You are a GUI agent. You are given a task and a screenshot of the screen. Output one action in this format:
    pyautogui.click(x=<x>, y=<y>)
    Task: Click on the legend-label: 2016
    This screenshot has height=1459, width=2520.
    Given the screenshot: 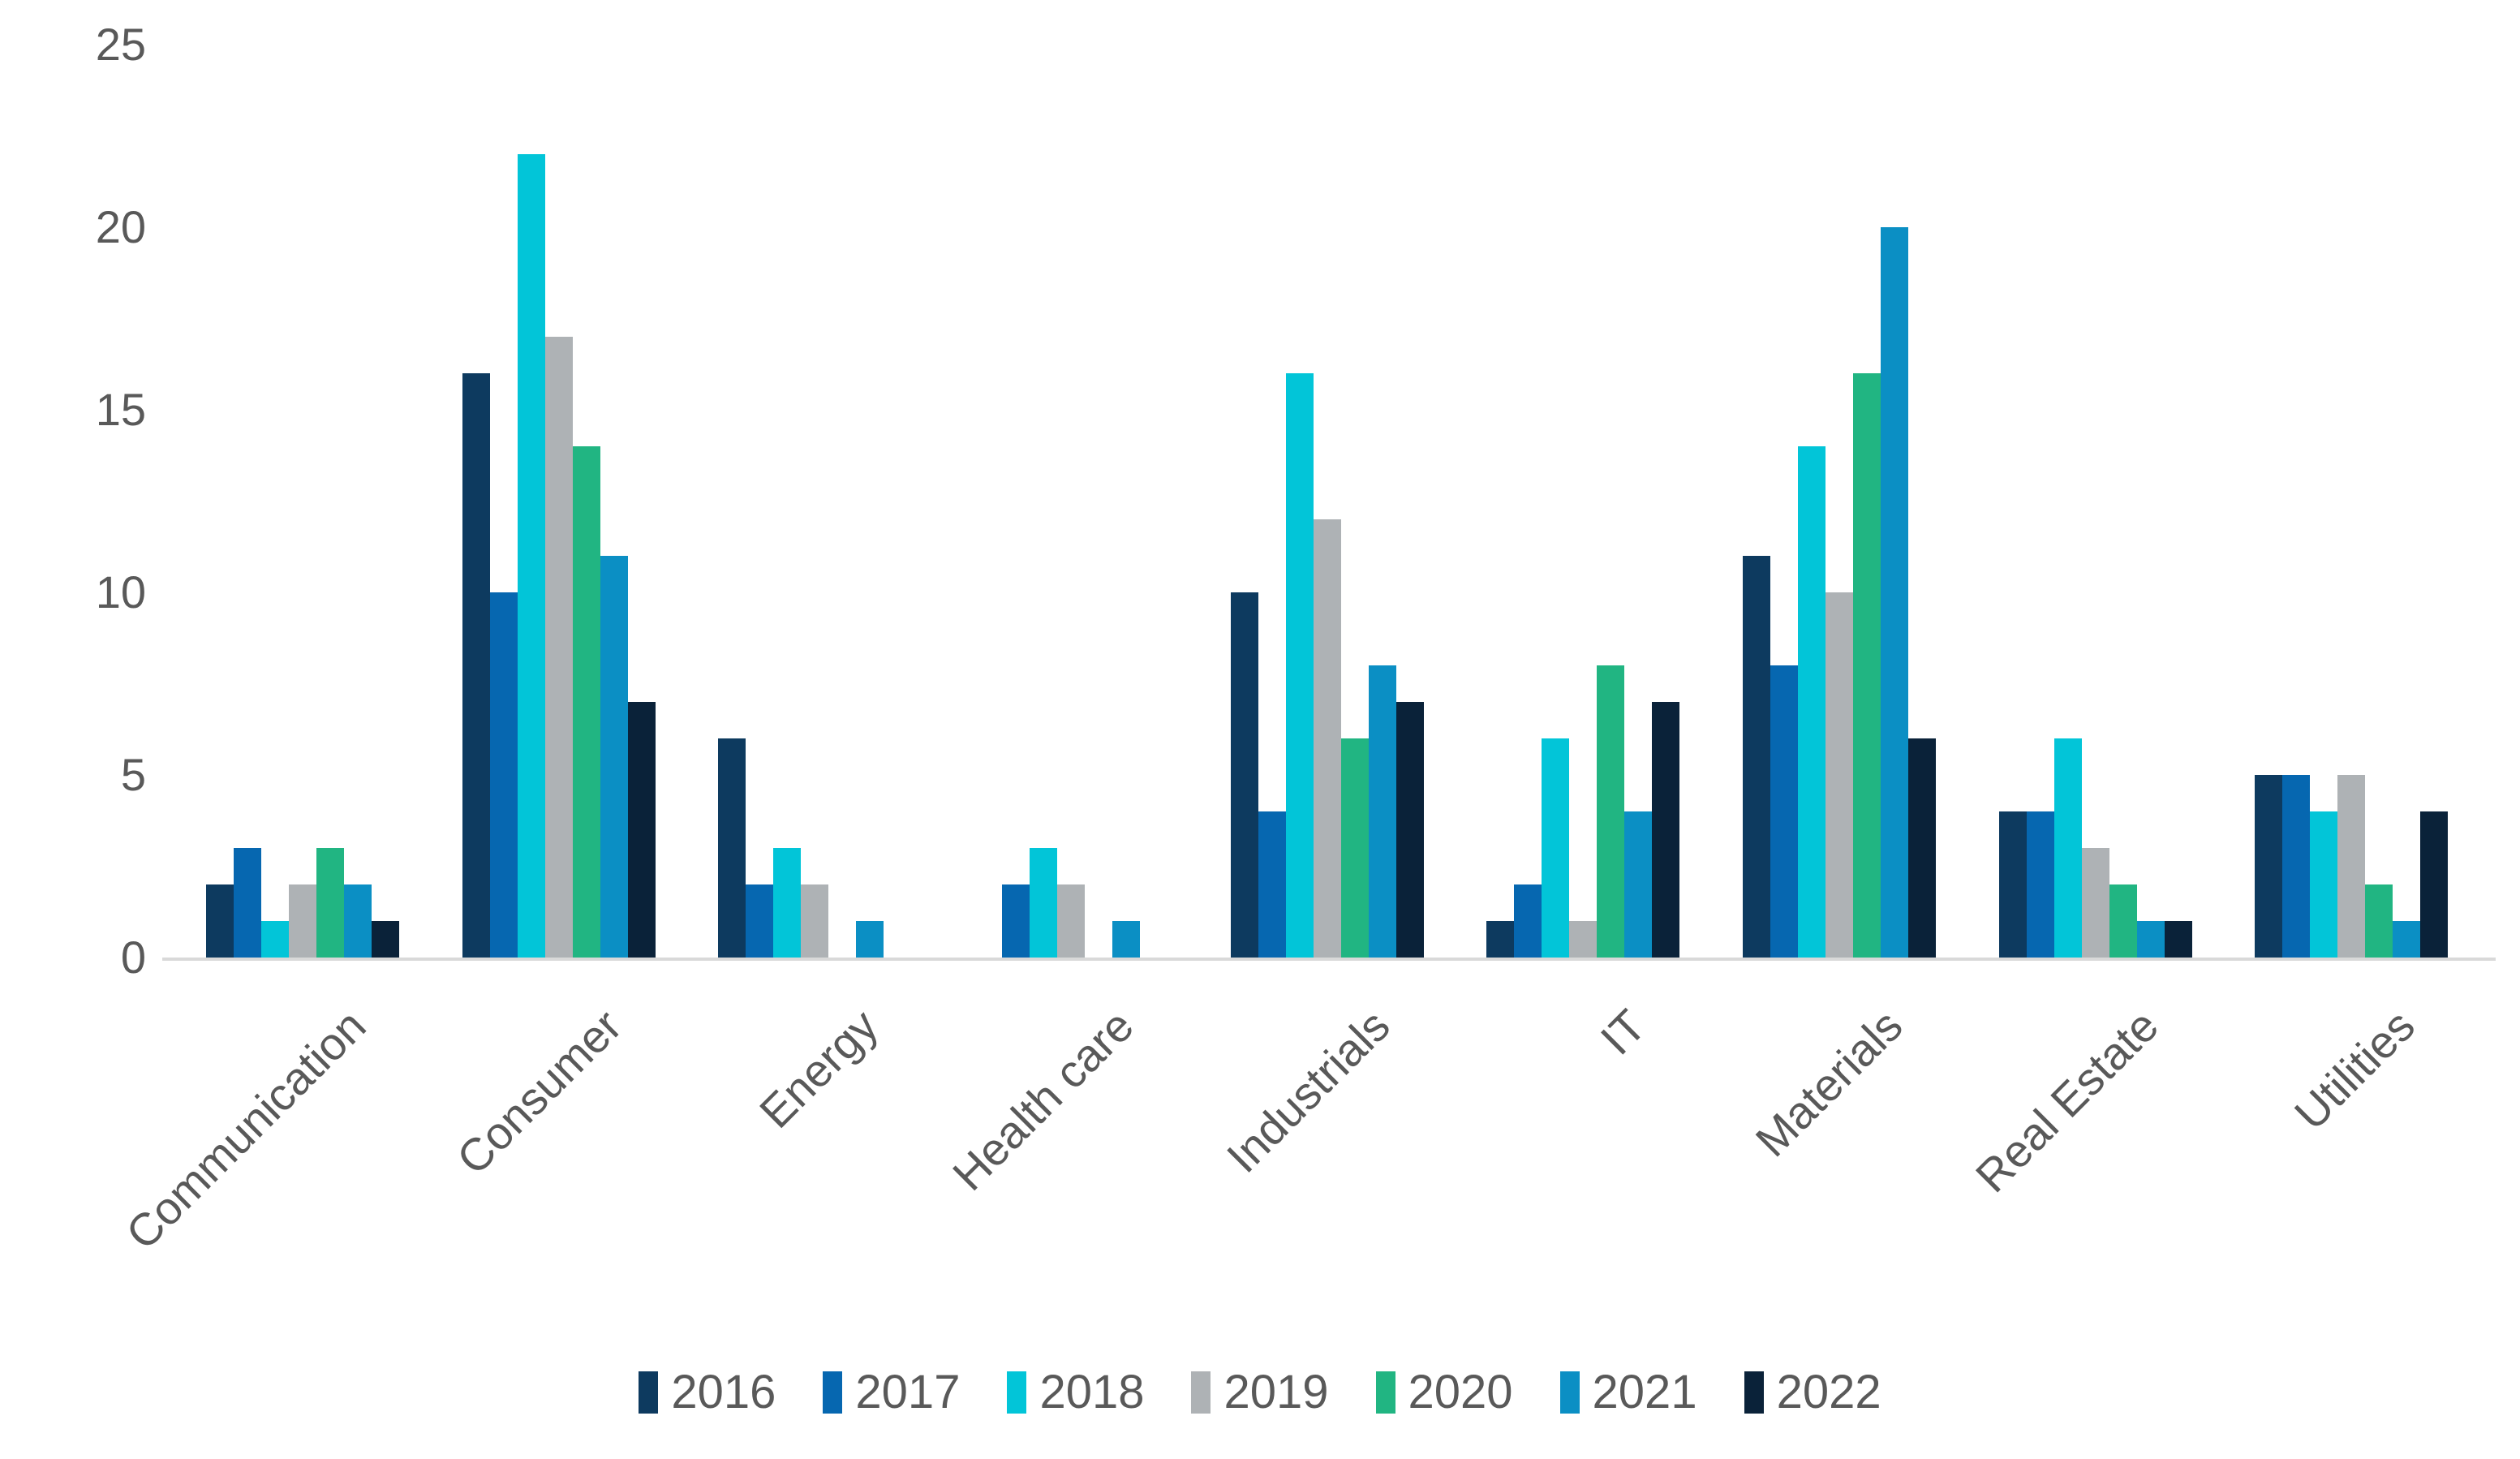 What is the action you would take?
    pyautogui.click(x=723, y=1392)
    